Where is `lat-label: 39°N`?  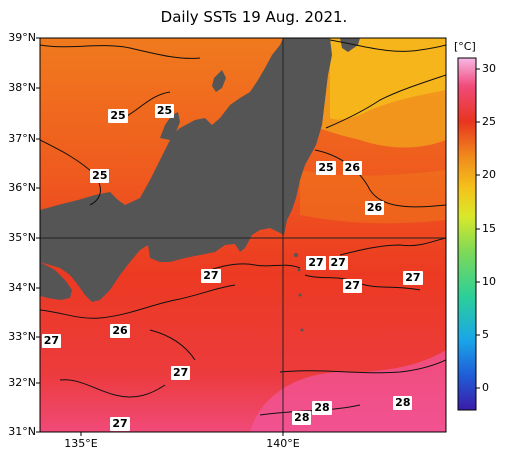
lat-label: 39°N is located at coordinates (22, 37).